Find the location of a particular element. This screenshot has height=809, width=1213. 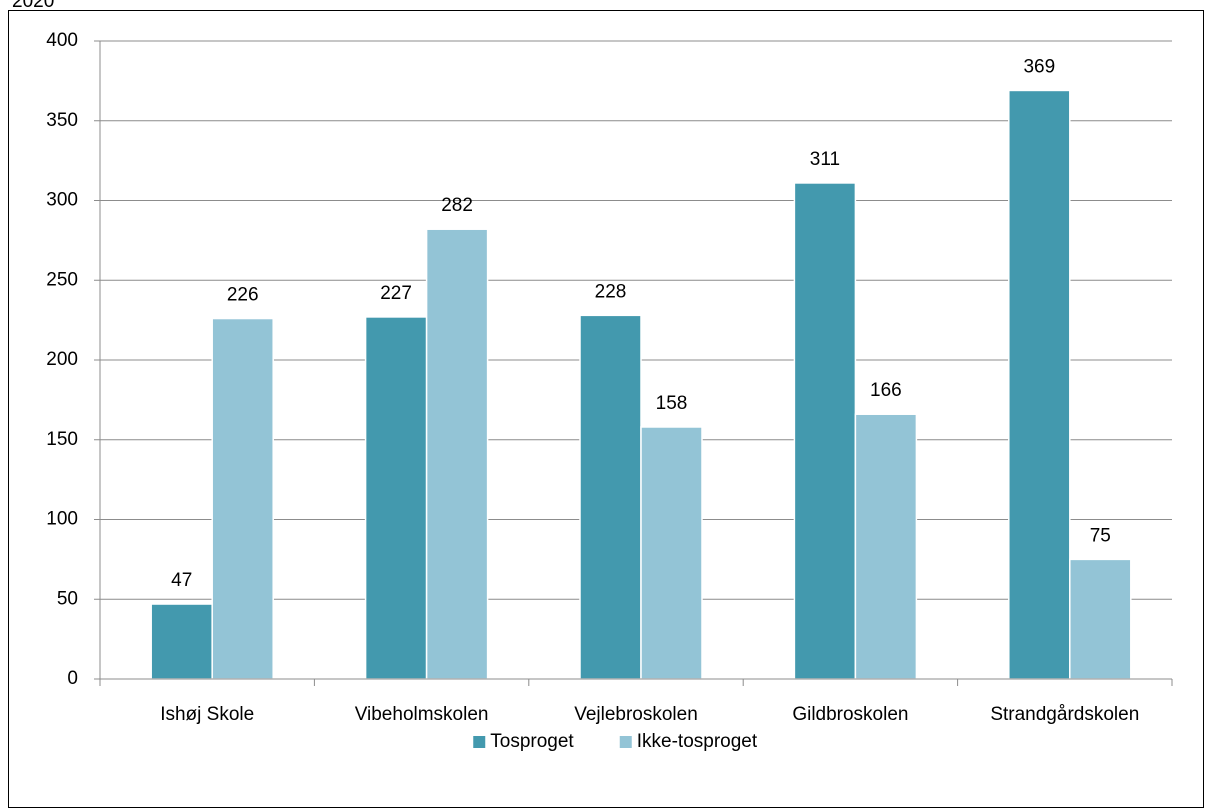

legend-label: Tosproget is located at coordinates (532, 741).